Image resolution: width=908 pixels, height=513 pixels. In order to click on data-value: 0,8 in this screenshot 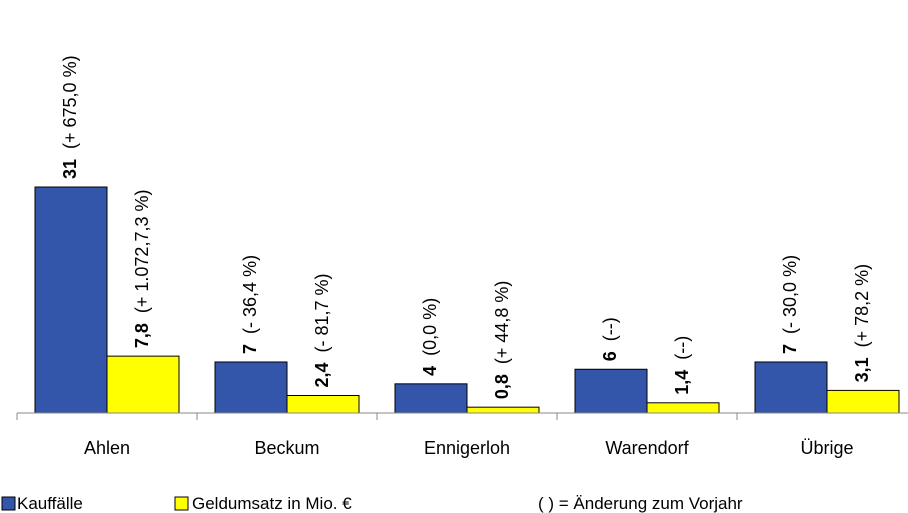, I will do `click(502, 386)`.